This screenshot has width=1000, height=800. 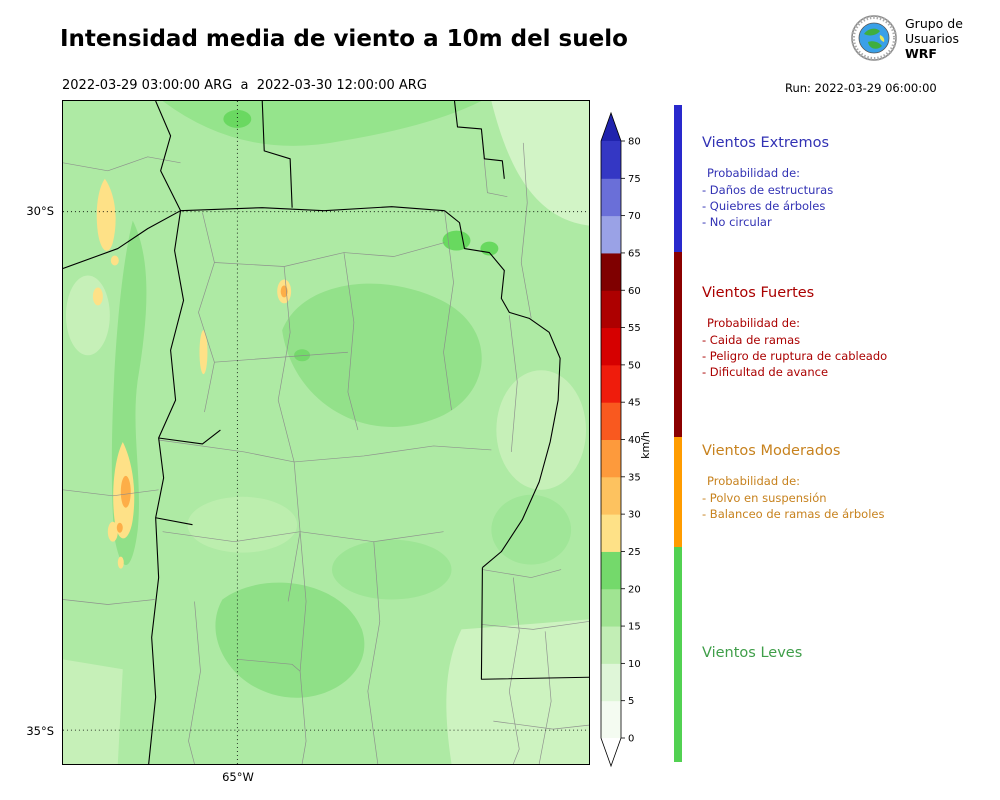 What do you see at coordinates (634, 627) in the screenshot?
I see `colorbar-tick-label: 15` at bounding box center [634, 627].